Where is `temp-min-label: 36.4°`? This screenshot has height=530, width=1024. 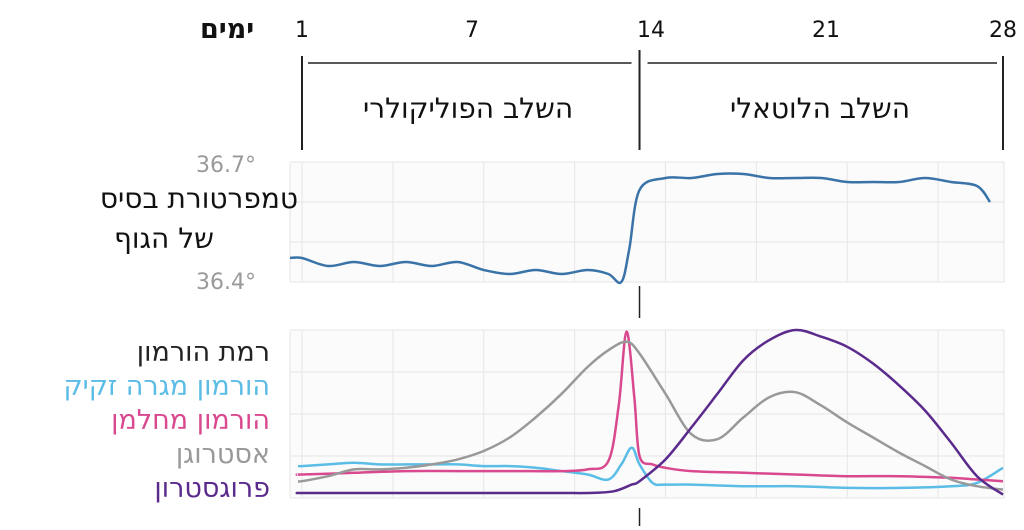 temp-min-label: 36.4° is located at coordinates (226, 282).